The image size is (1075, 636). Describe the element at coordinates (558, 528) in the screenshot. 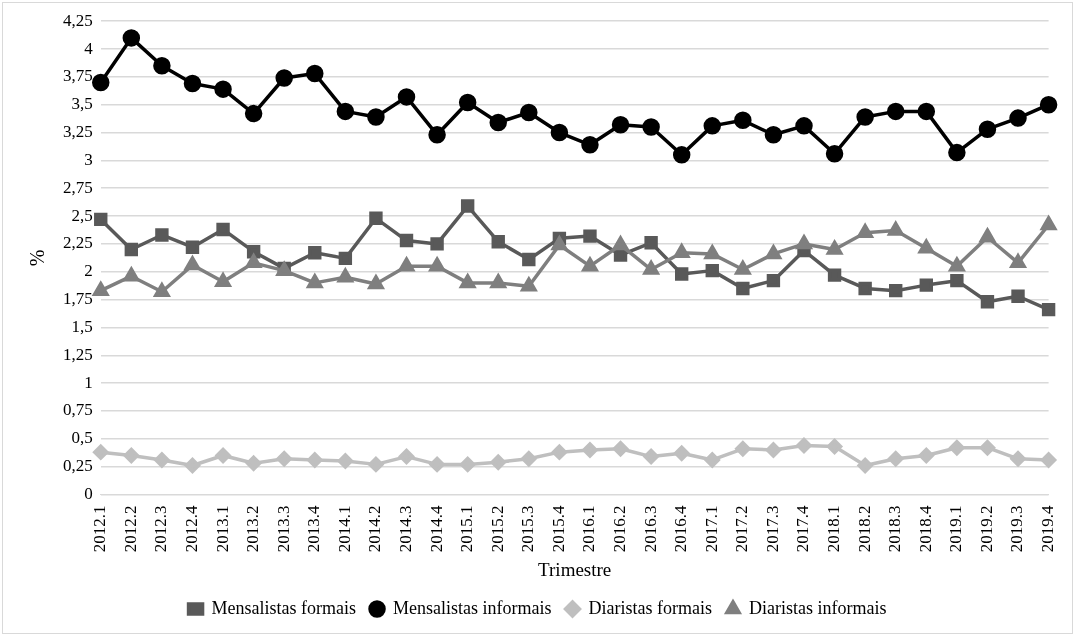

I see `x-tick-label: 2015.4` at that location.